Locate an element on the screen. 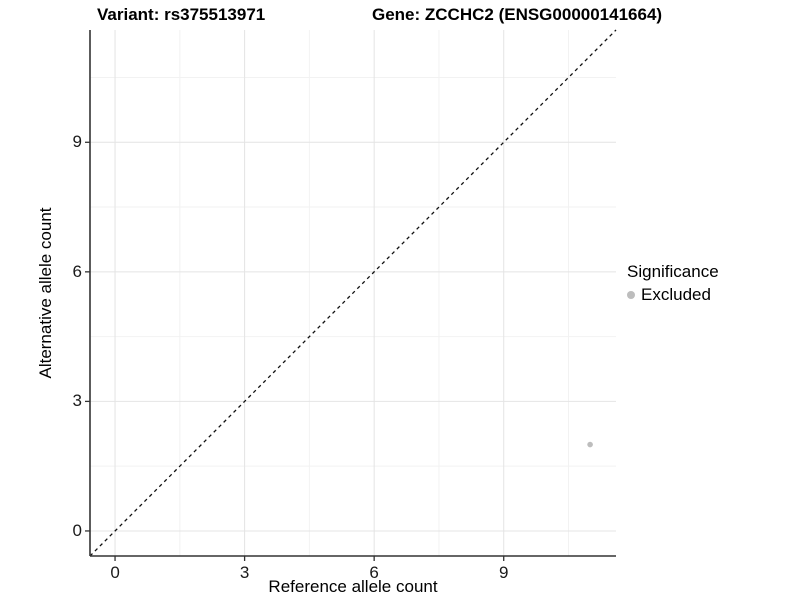  legend-item: Excluded is located at coordinates (673, 295).